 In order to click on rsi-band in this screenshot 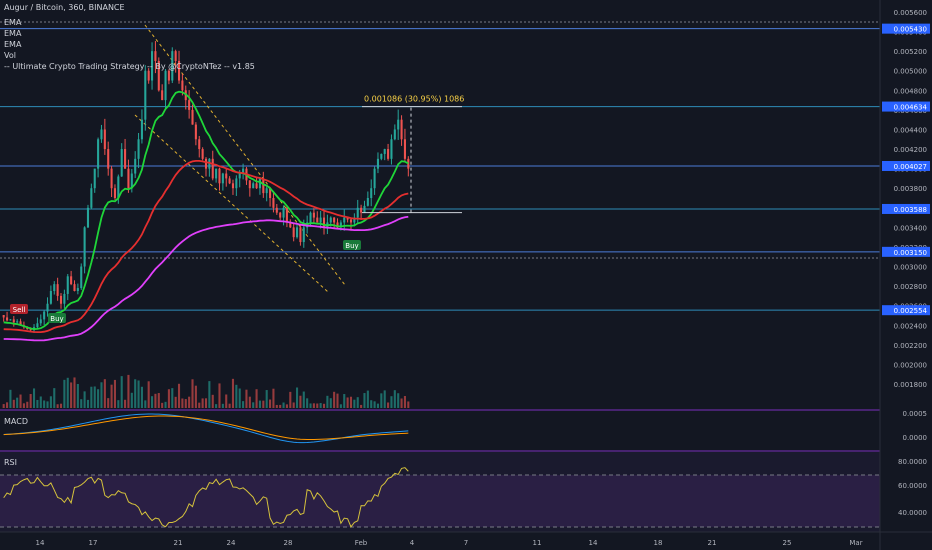, I will do `click(440, 501)`.